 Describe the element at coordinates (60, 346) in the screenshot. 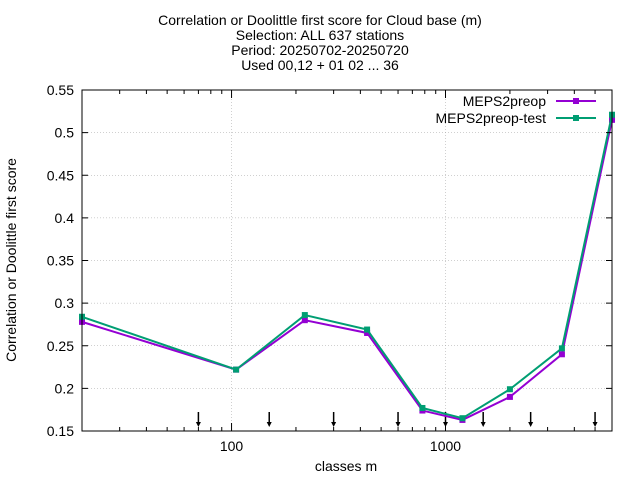

I see `y-tick-label: 0.25` at that location.